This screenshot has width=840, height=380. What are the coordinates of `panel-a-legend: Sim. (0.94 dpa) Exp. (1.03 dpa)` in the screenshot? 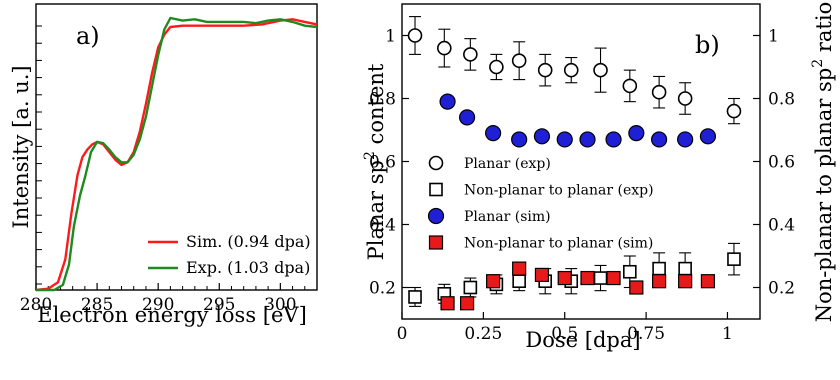 It's located at (229, 254).